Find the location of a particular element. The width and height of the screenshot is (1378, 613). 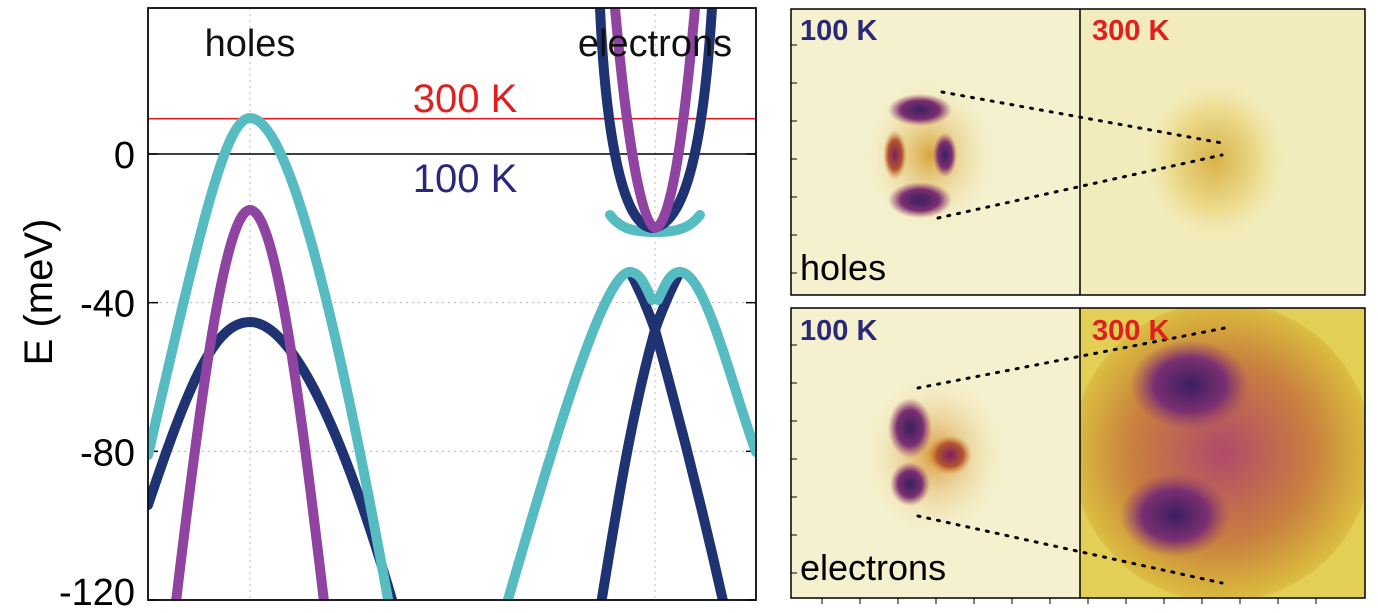

y-tick-label: -80 is located at coordinates (107, 453).